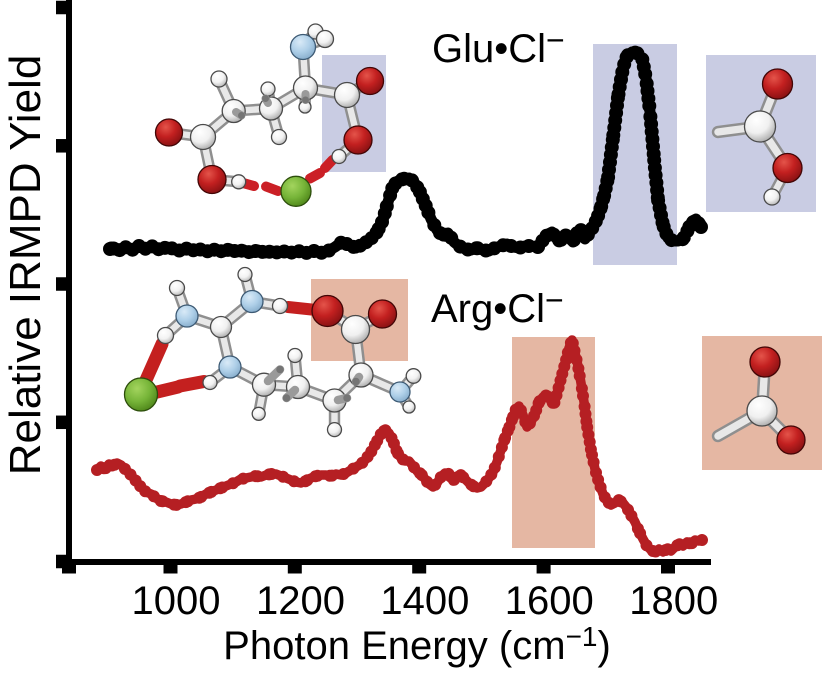  I want to click on svg-text: Relative IRMPD Yield, so click(25, 265).